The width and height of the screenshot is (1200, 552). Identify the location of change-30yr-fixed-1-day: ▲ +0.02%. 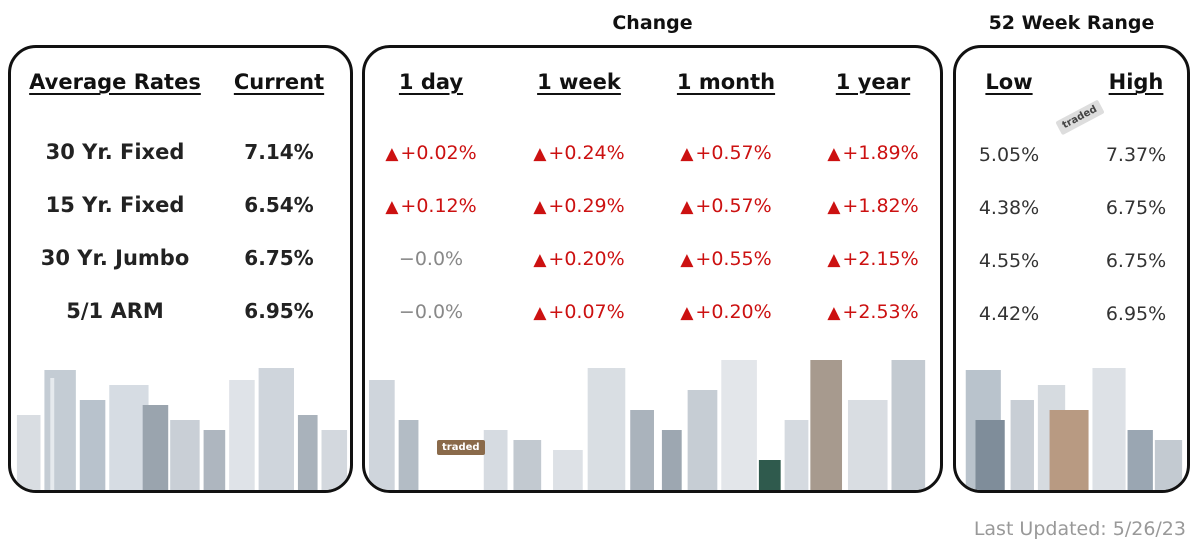
(431, 153).